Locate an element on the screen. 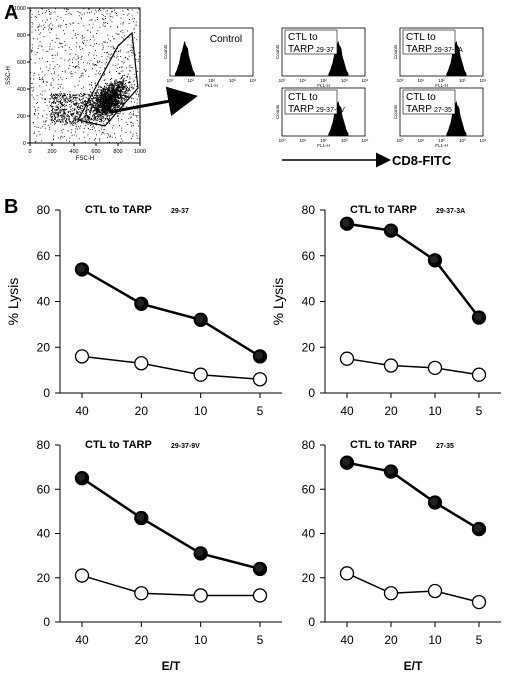 The height and width of the screenshot is (675, 520). histogram-y-label: Counts is located at coordinates (395, 51).